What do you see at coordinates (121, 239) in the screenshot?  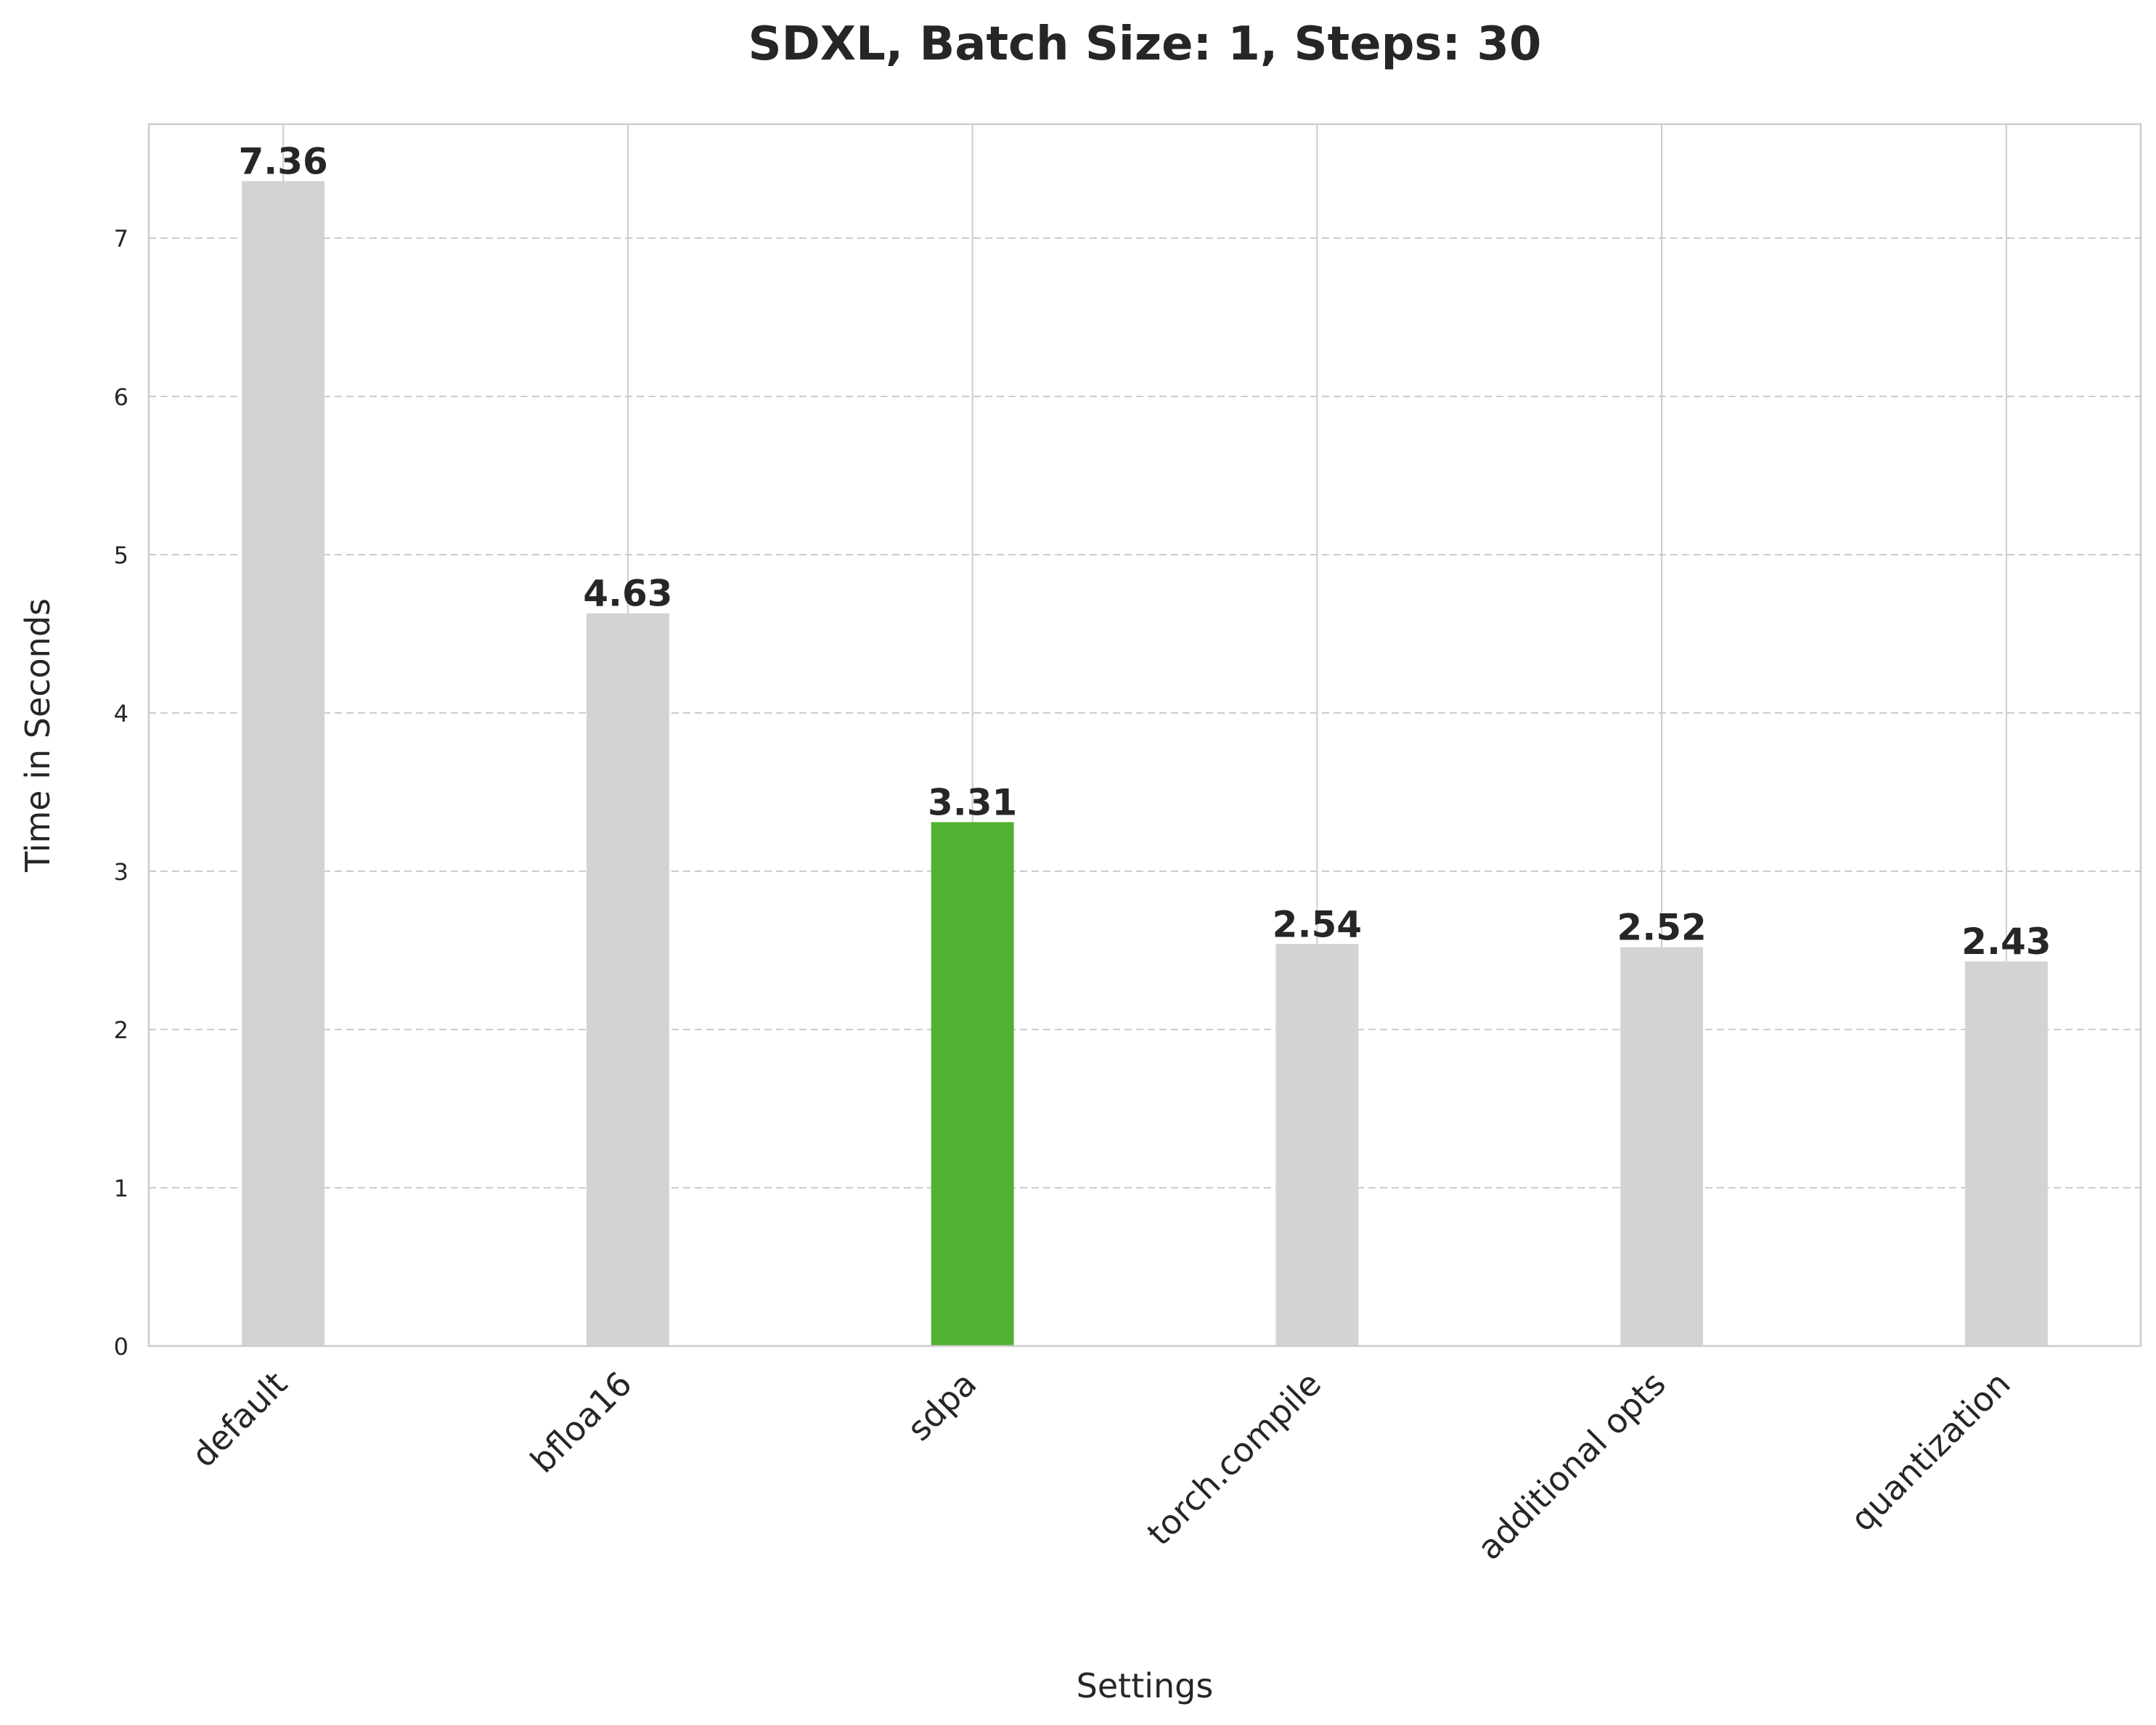 I see `y-tick-label: 7` at bounding box center [121, 239].